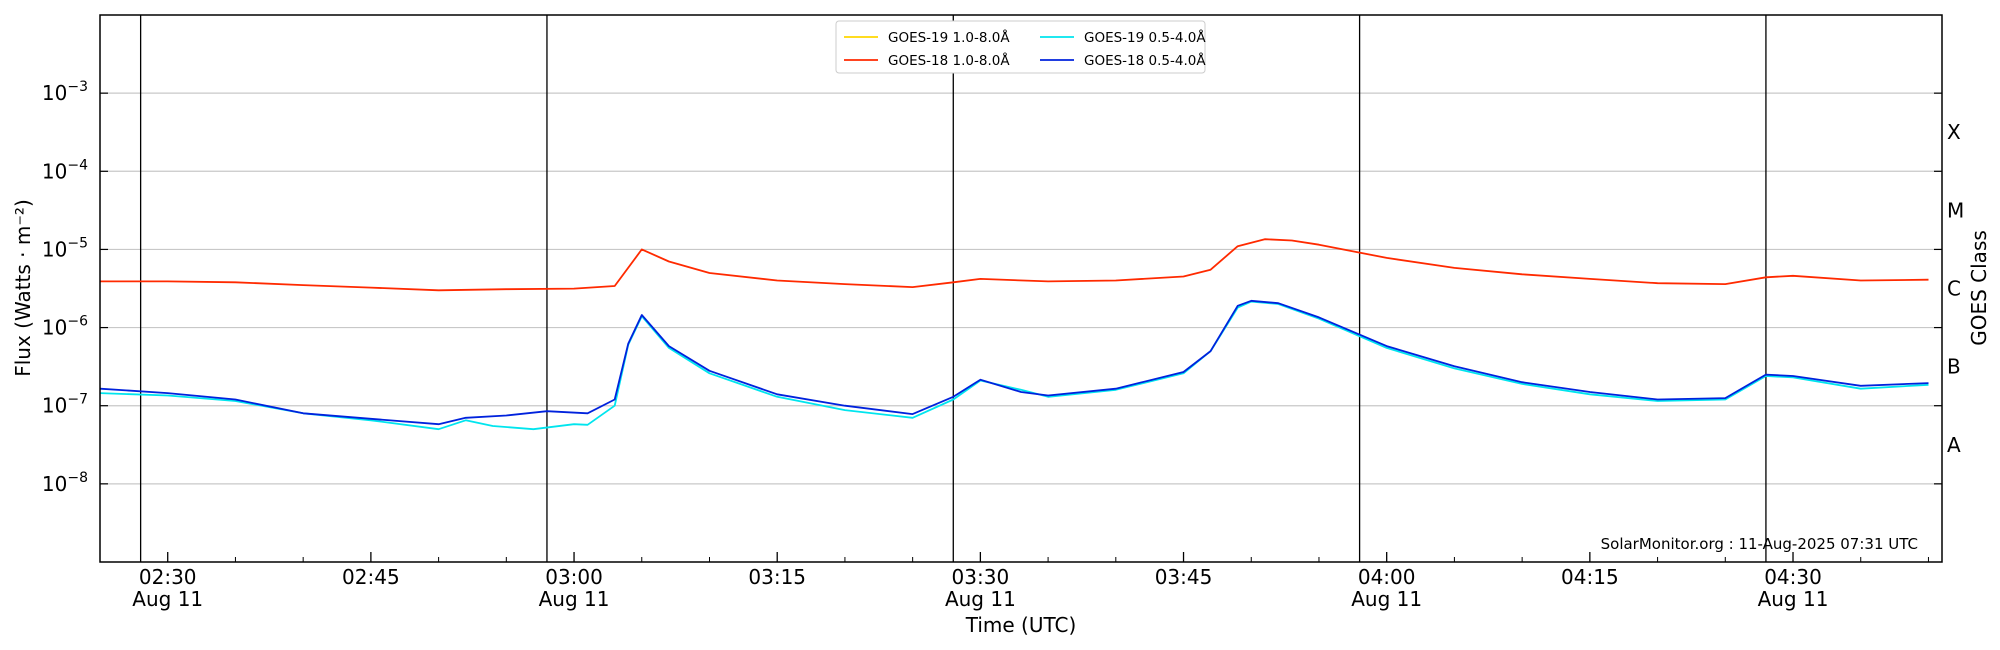  What do you see at coordinates (65, 248) in the screenshot?
I see `y-tick-label-3: 10⁻⁵` at bounding box center [65, 248].